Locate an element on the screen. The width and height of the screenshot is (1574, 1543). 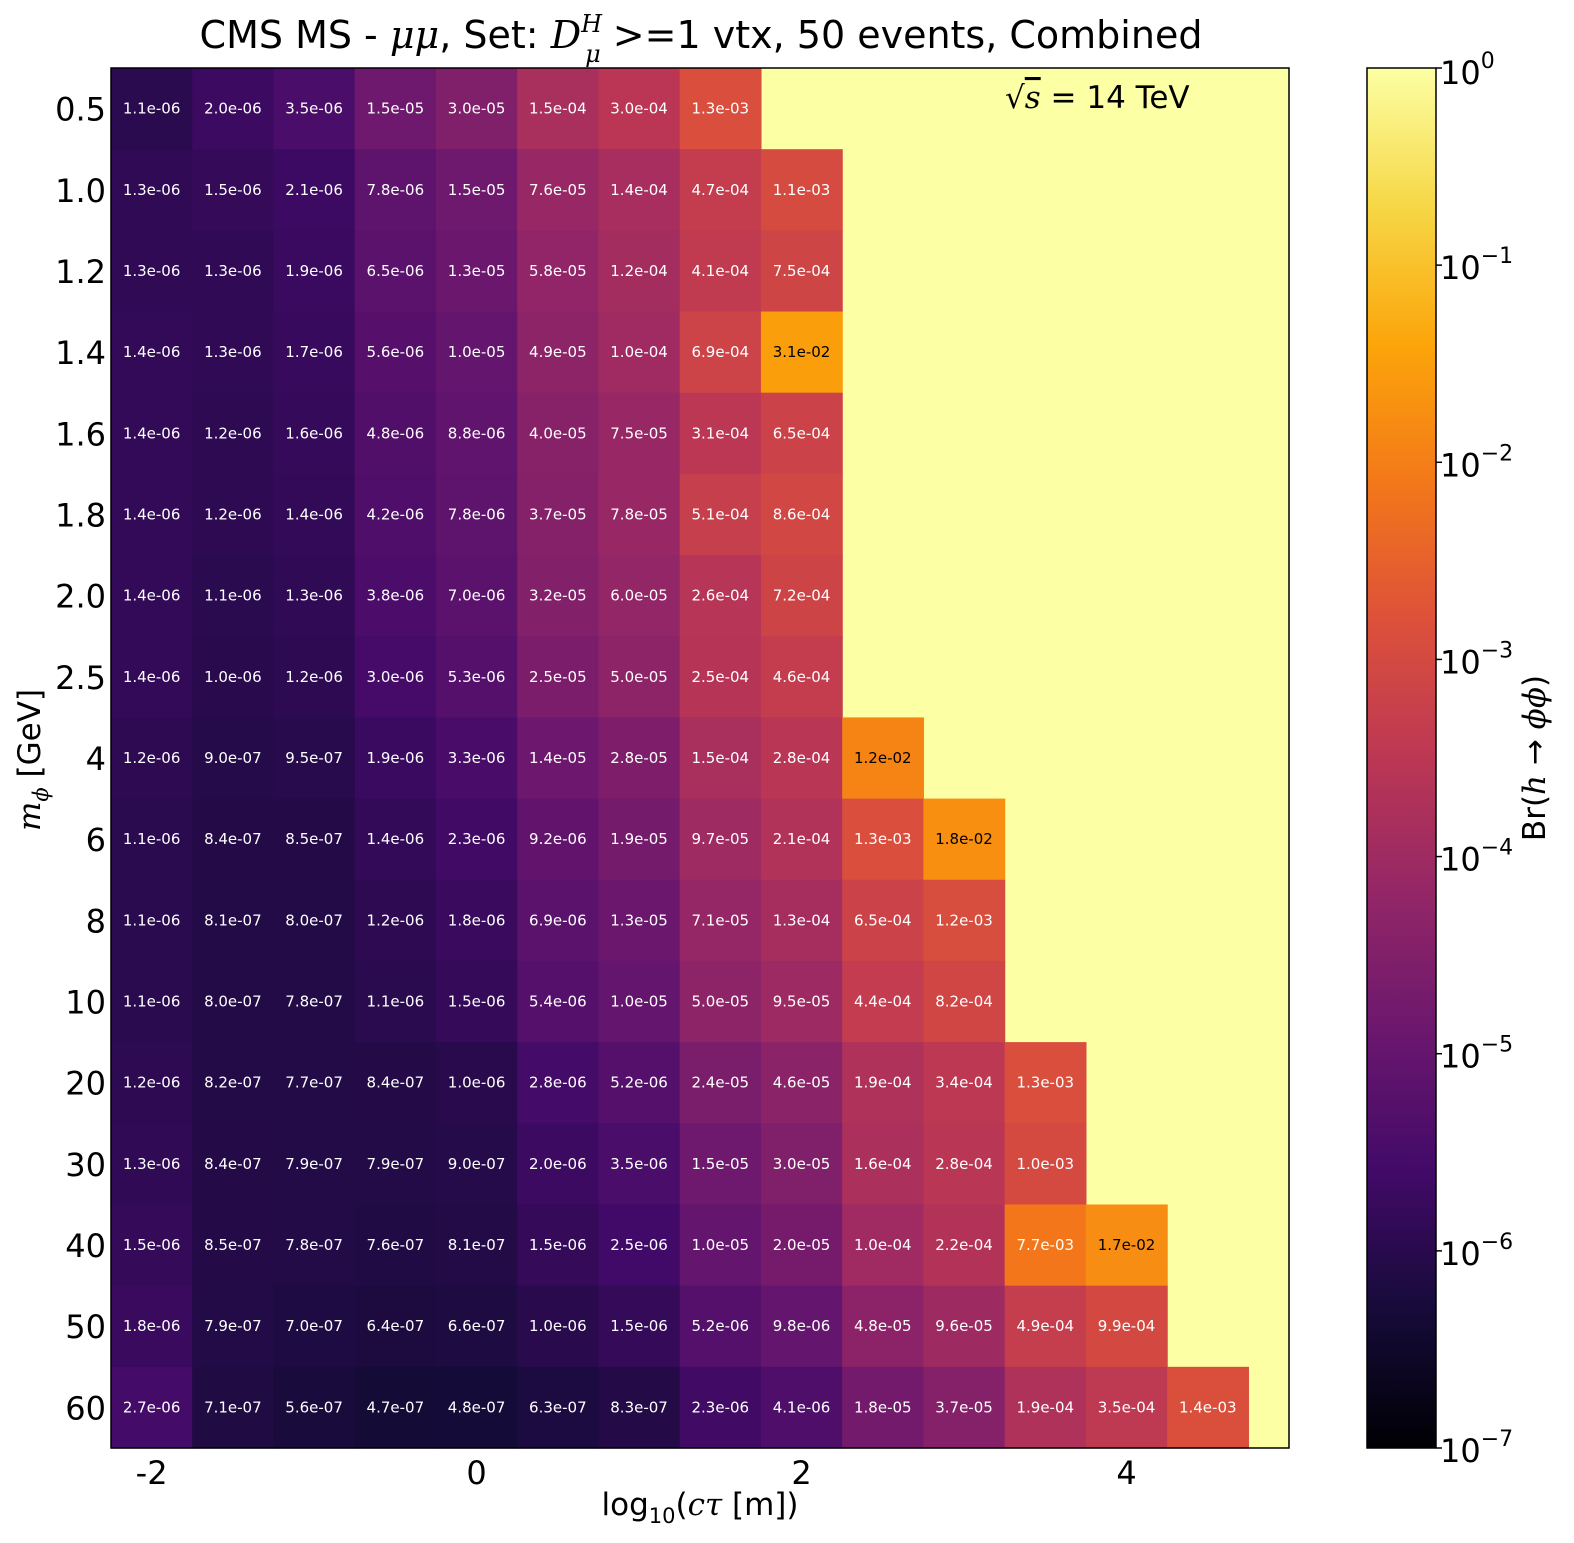
heatmap-cell-label: 2.3e-06 is located at coordinates (721, 1407).